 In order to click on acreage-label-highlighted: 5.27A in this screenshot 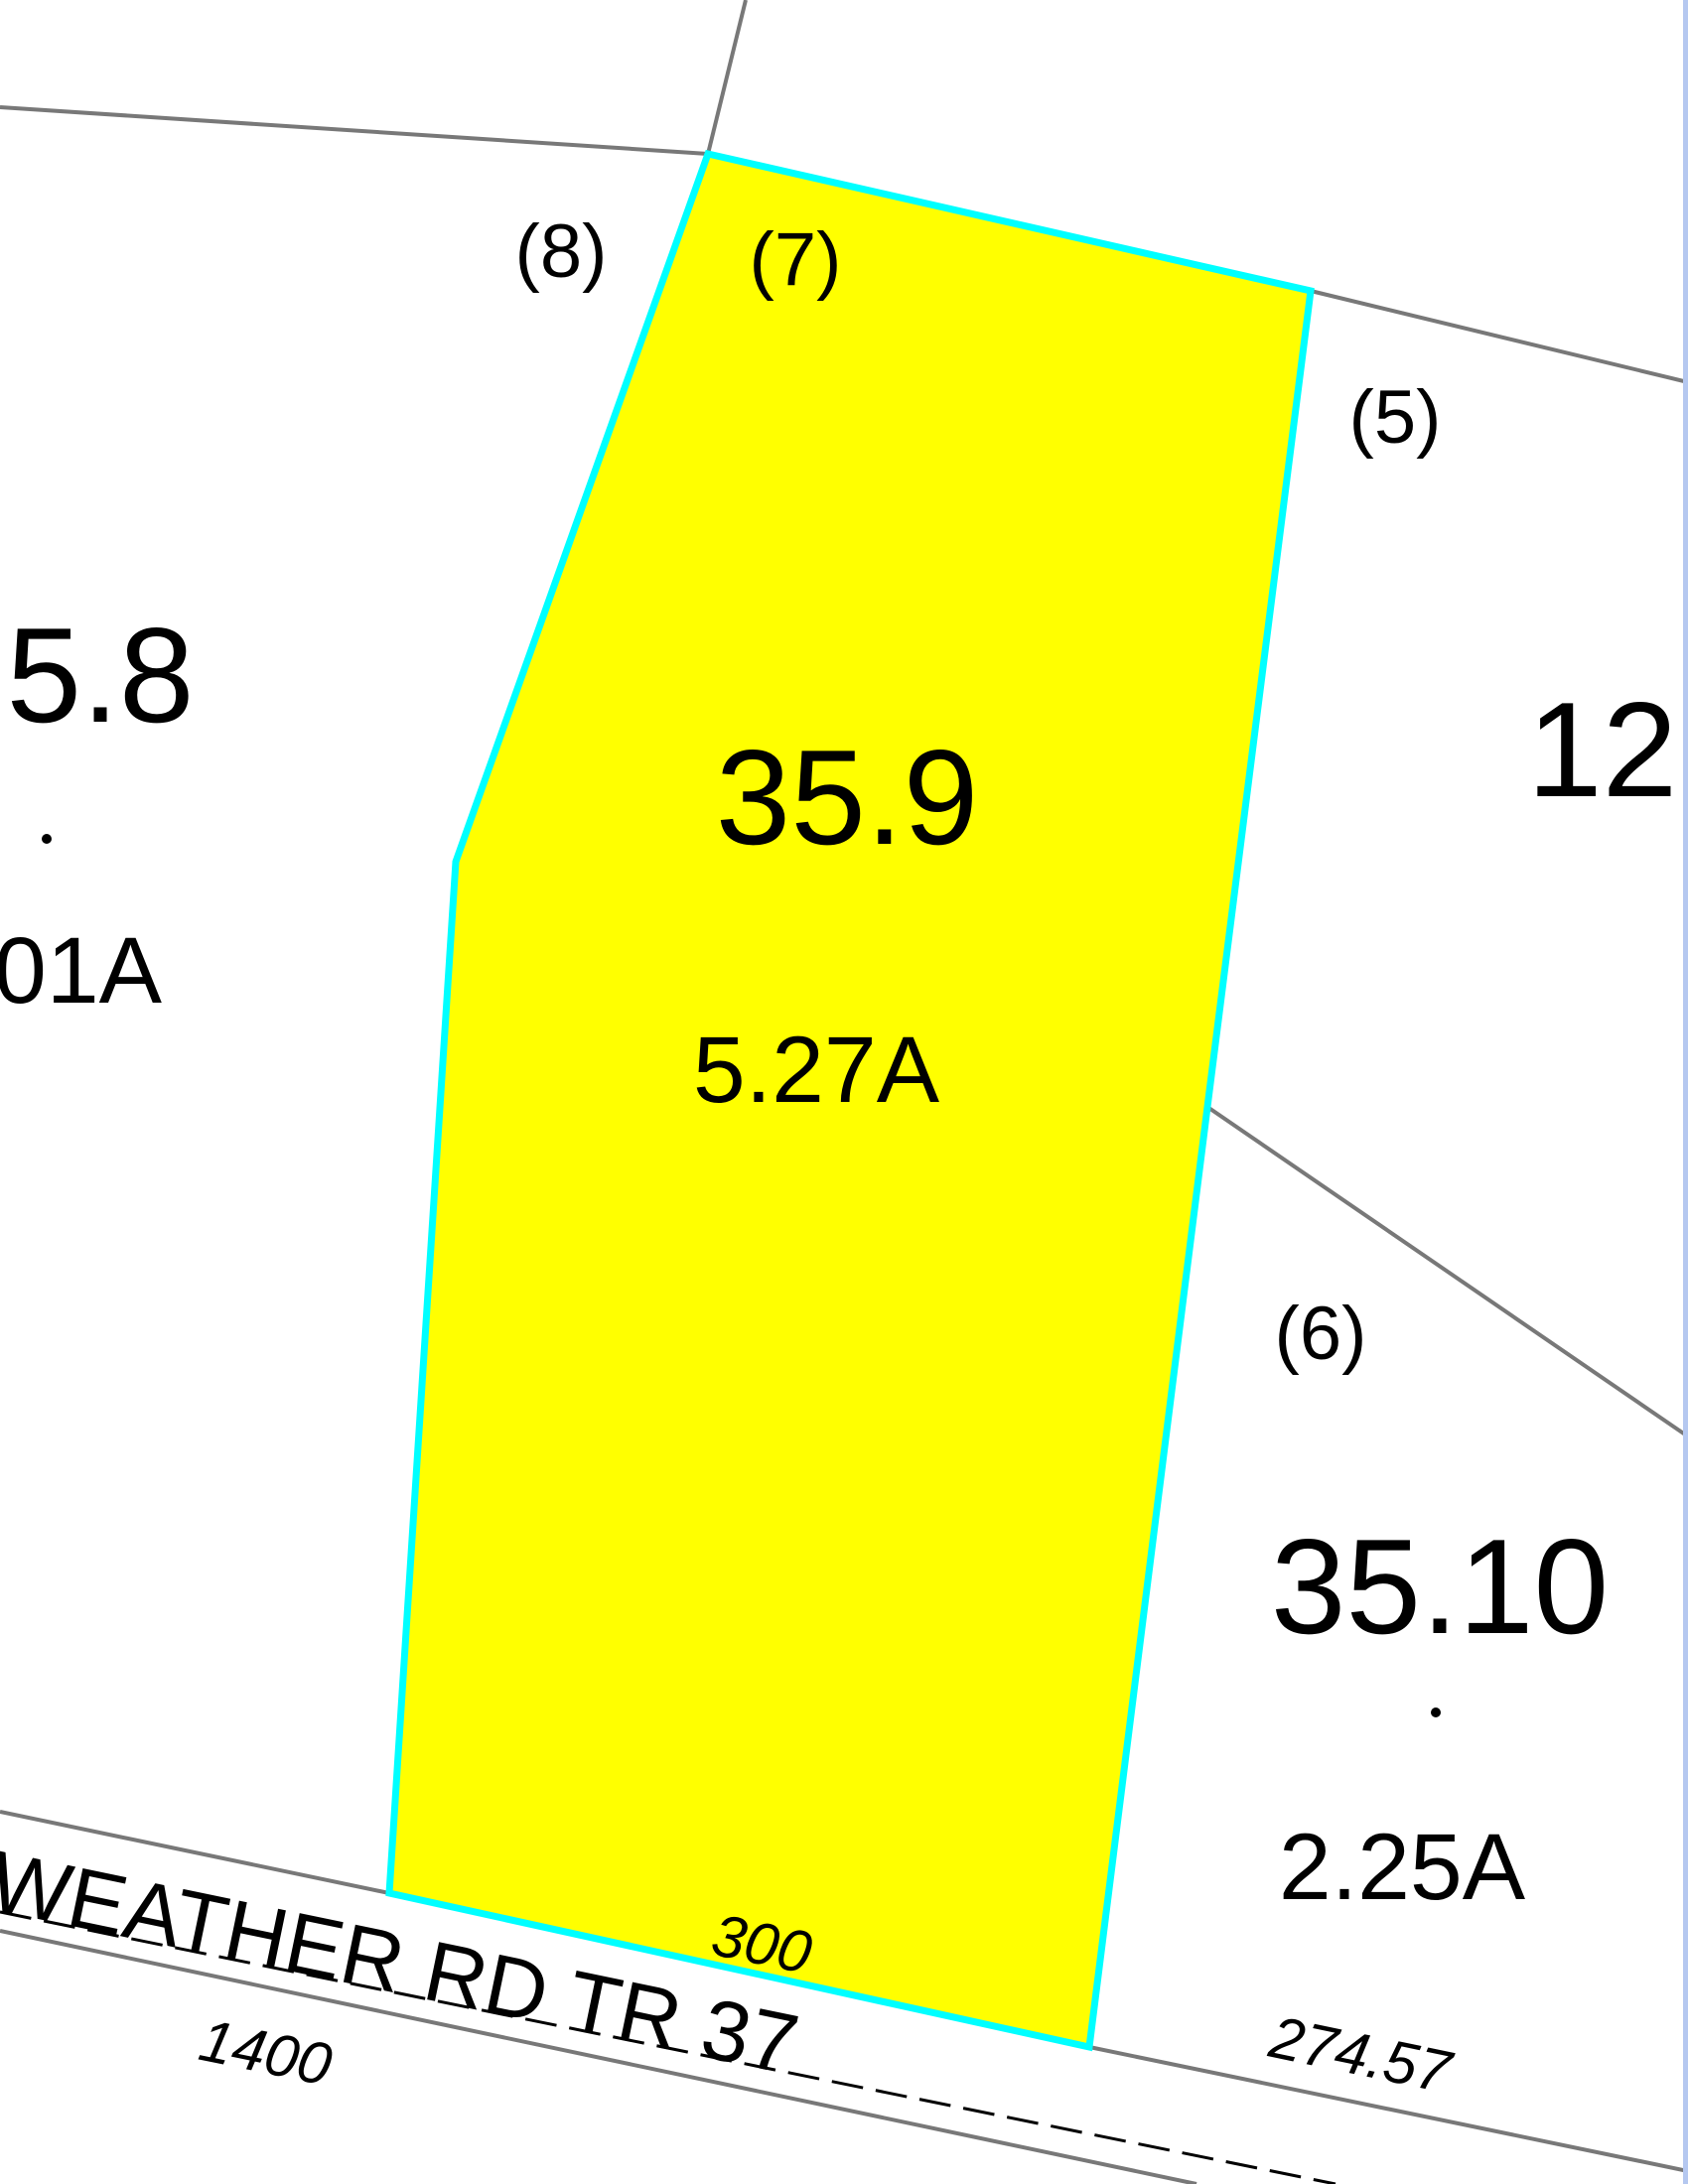, I will do `click(816, 1070)`.